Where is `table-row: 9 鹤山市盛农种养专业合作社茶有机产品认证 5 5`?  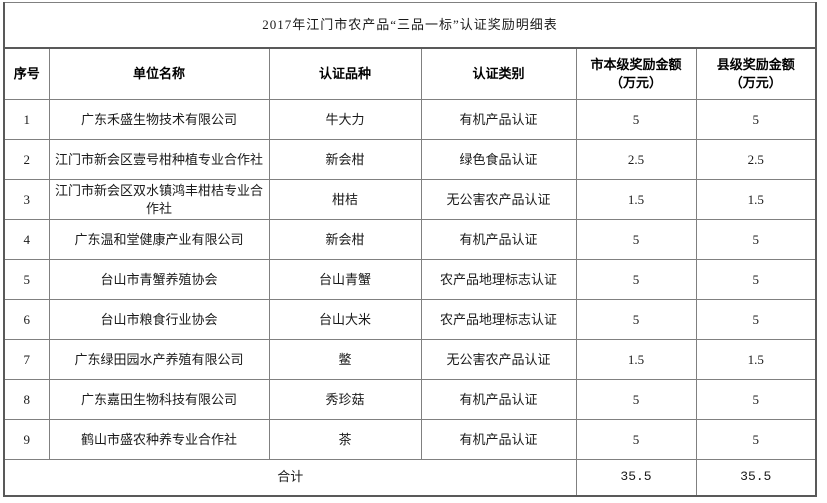 table-row: 9 鹤山市盛农种养专业合作社茶有机产品认证 5 5 is located at coordinates (410, 439).